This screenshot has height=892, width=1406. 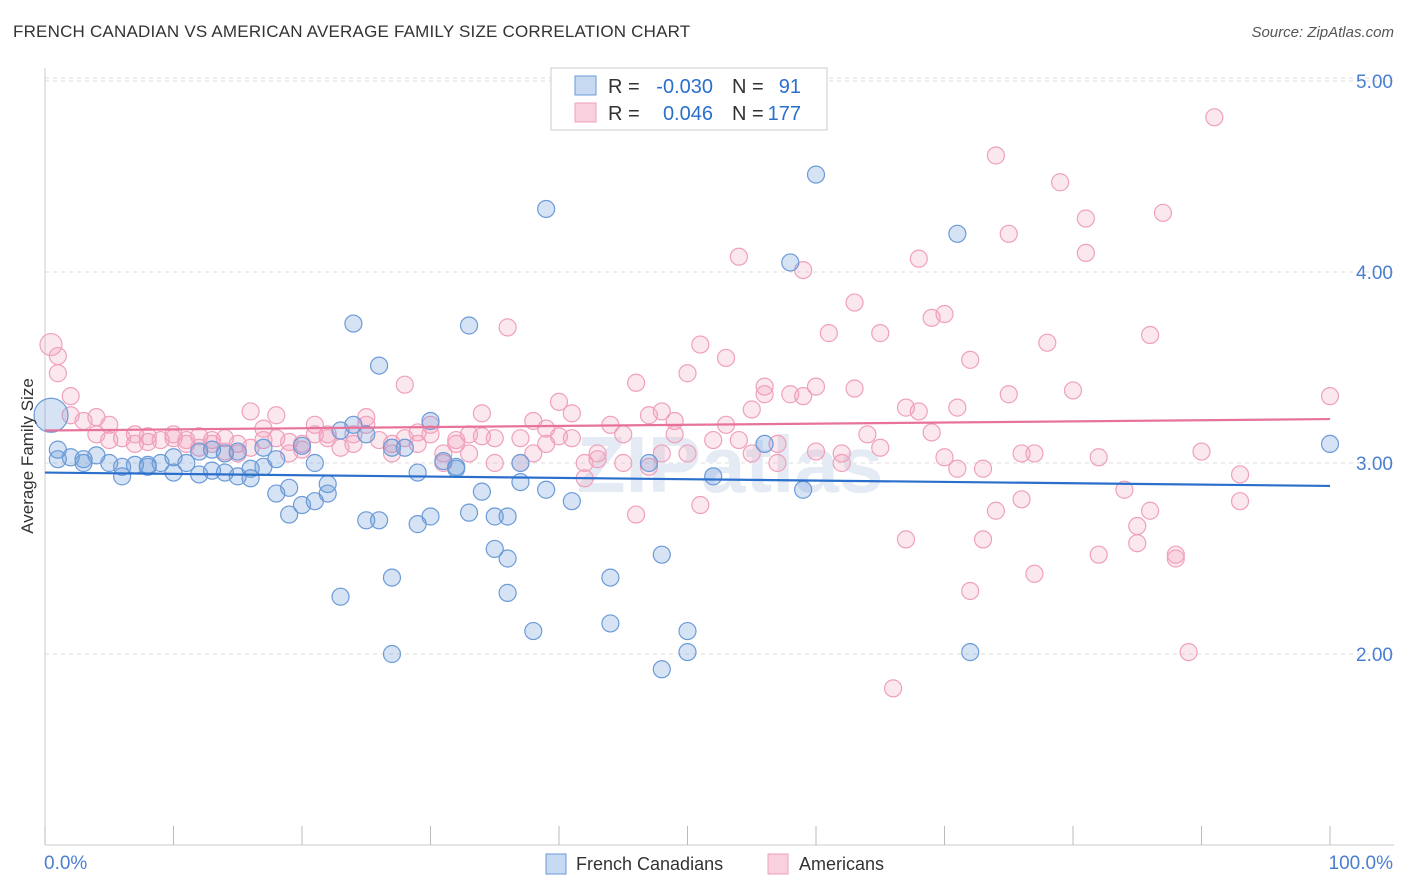 What do you see at coordinates (684, 87) in the screenshot?
I see `legend-r-value-0: -0.030` at bounding box center [684, 87].